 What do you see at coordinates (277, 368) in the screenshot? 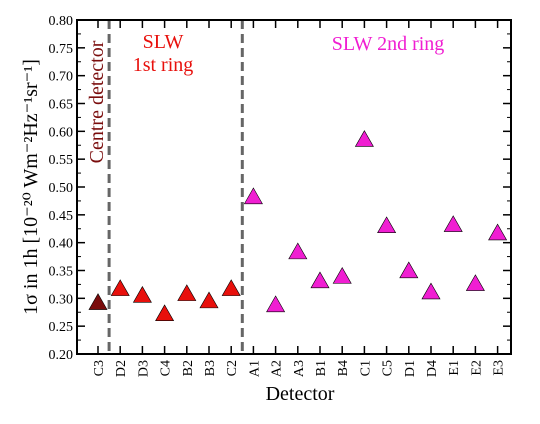
I see `x-tick-label-a2: A2` at bounding box center [277, 368].